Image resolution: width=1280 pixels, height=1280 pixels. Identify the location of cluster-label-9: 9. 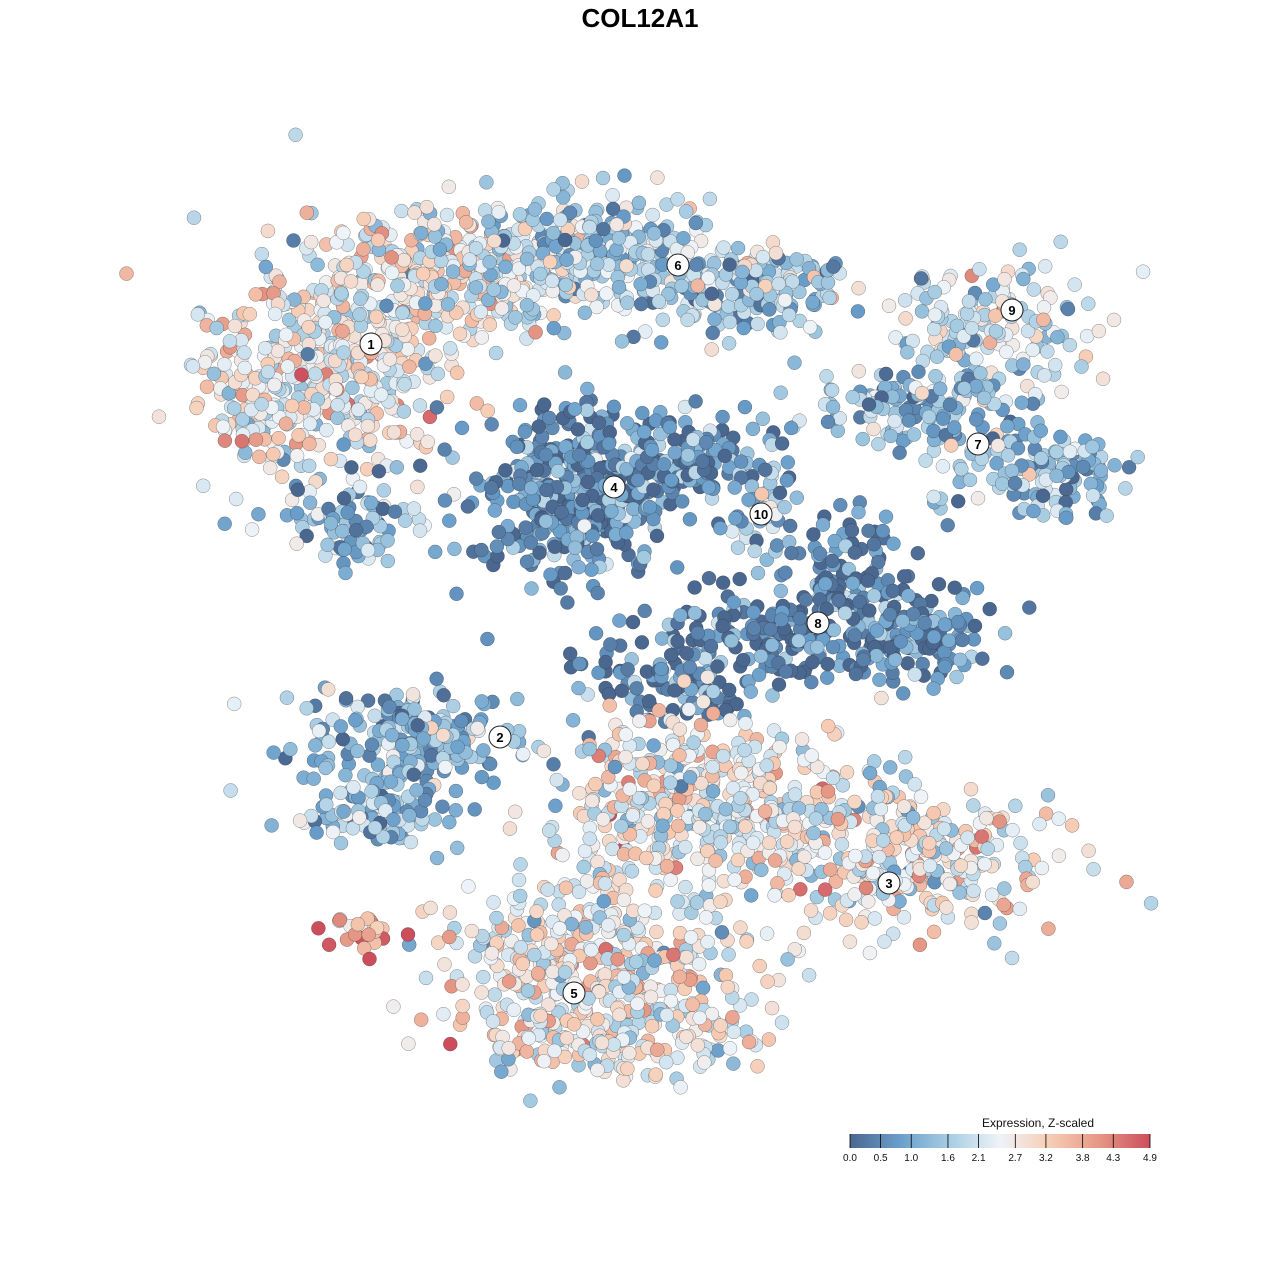
(1012, 310).